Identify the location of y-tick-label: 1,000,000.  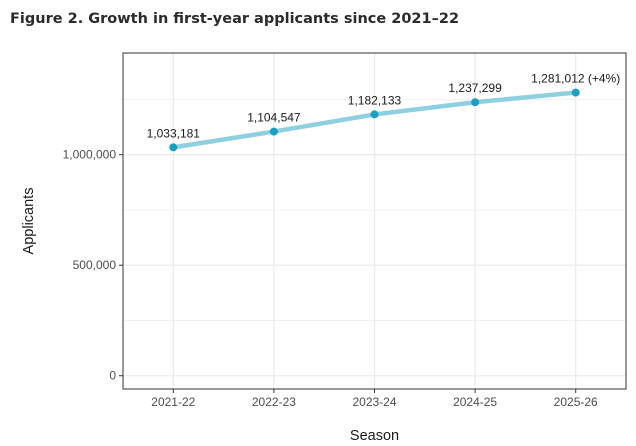
(90, 155).